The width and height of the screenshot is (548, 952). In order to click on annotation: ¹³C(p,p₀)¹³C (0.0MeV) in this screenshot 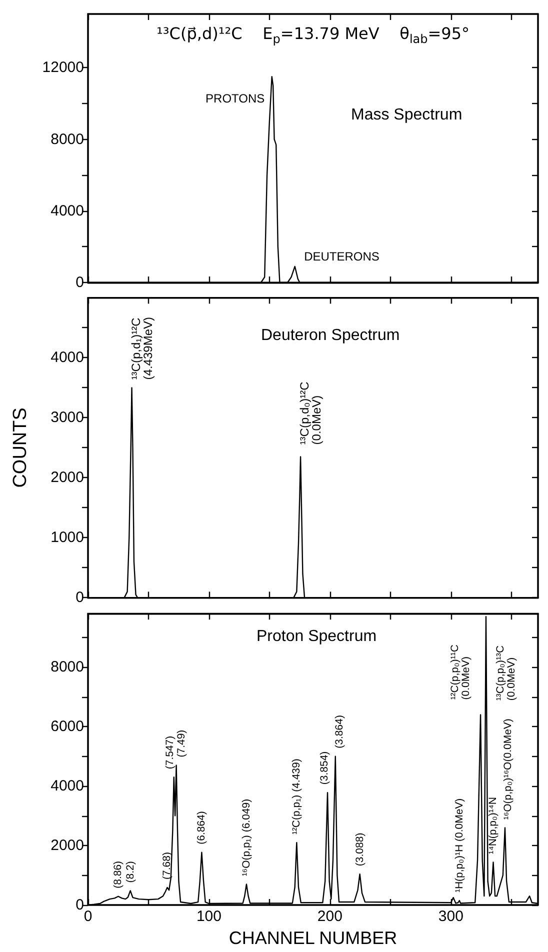, I will do `click(506, 673)`.